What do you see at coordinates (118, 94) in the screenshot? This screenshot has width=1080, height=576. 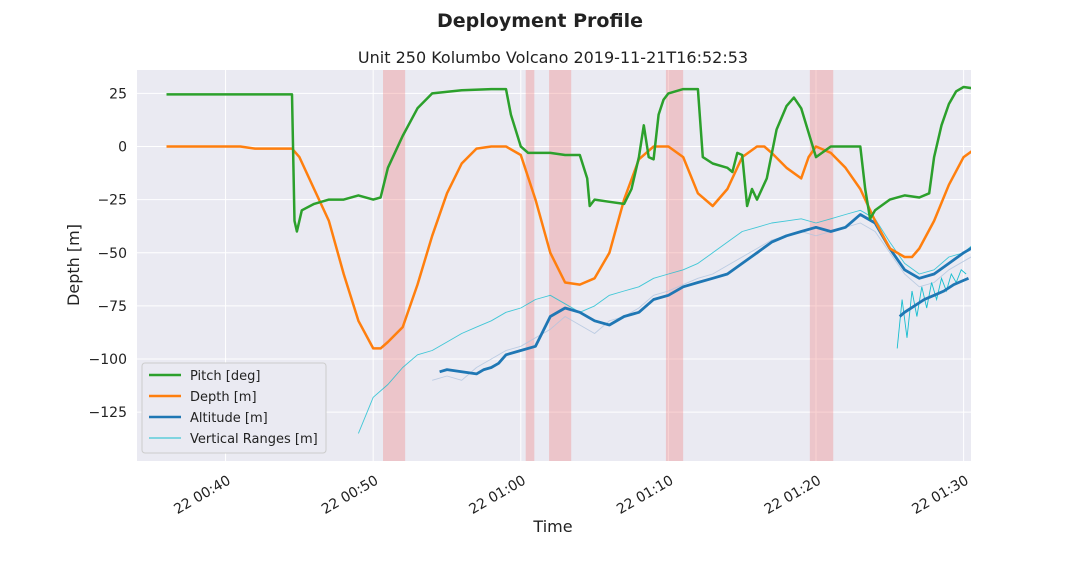 I see `y-tick-label: 25` at bounding box center [118, 94].